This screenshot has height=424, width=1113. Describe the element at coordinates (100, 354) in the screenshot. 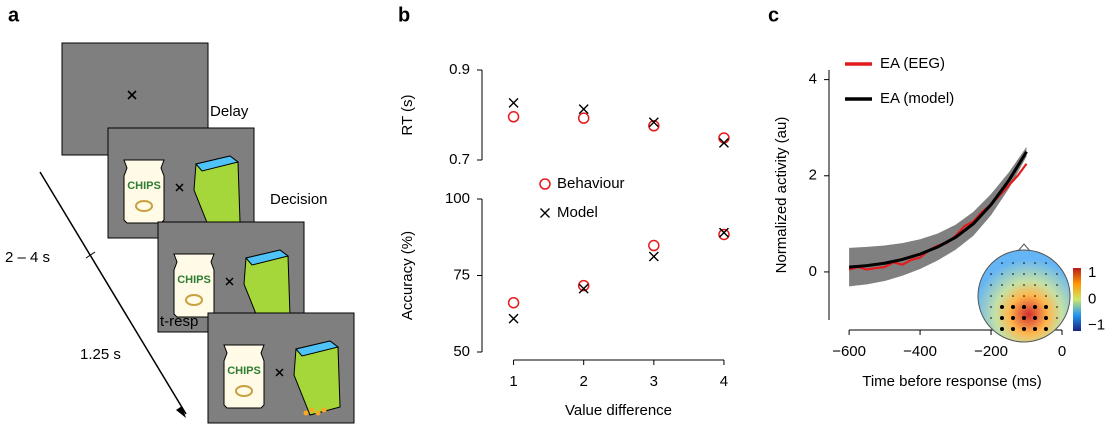

I see `duration-label: 1.25 s` at that location.